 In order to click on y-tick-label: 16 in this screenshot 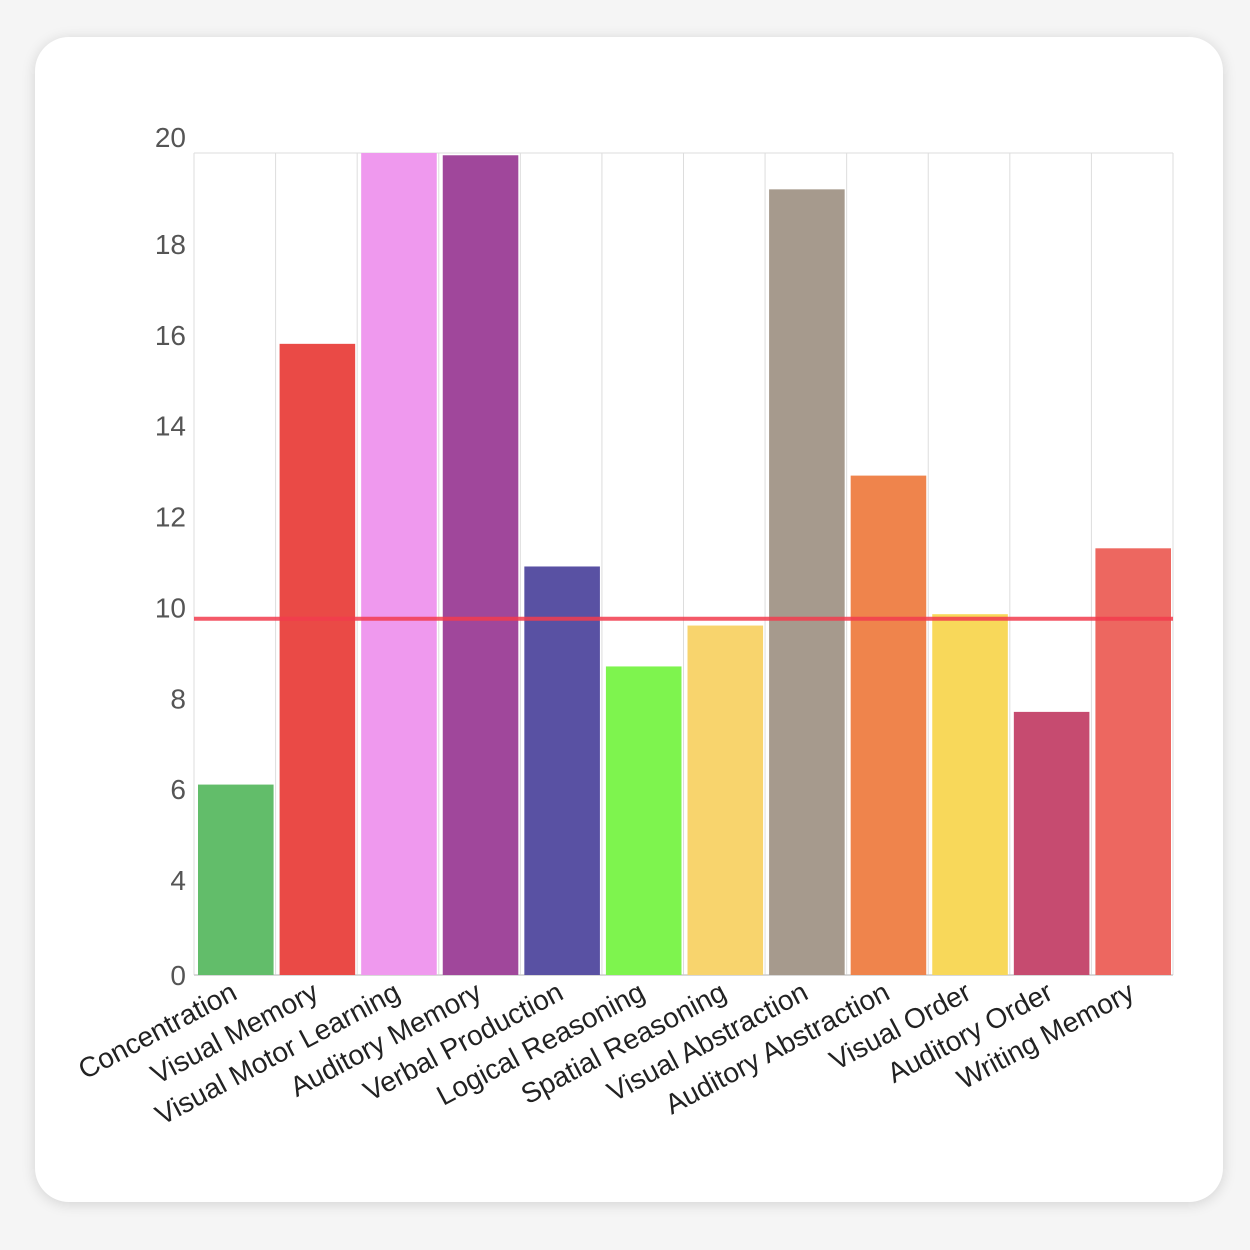, I will do `click(170, 335)`.